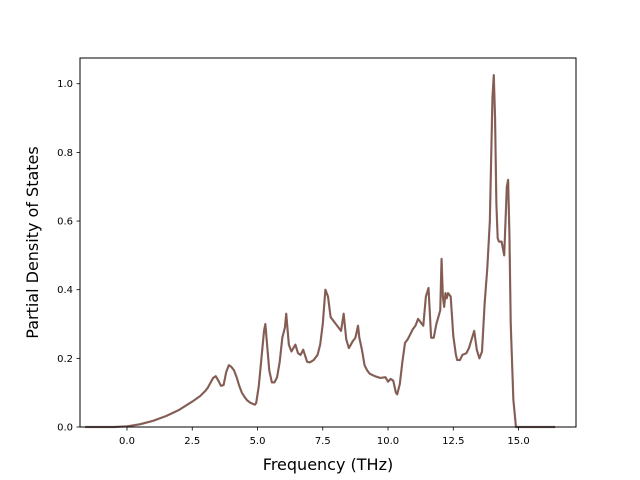 Image resolution: width=640 pixels, height=480 pixels. Describe the element at coordinates (453, 441) in the screenshot. I see `x-tick-label: 12.5` at that location.